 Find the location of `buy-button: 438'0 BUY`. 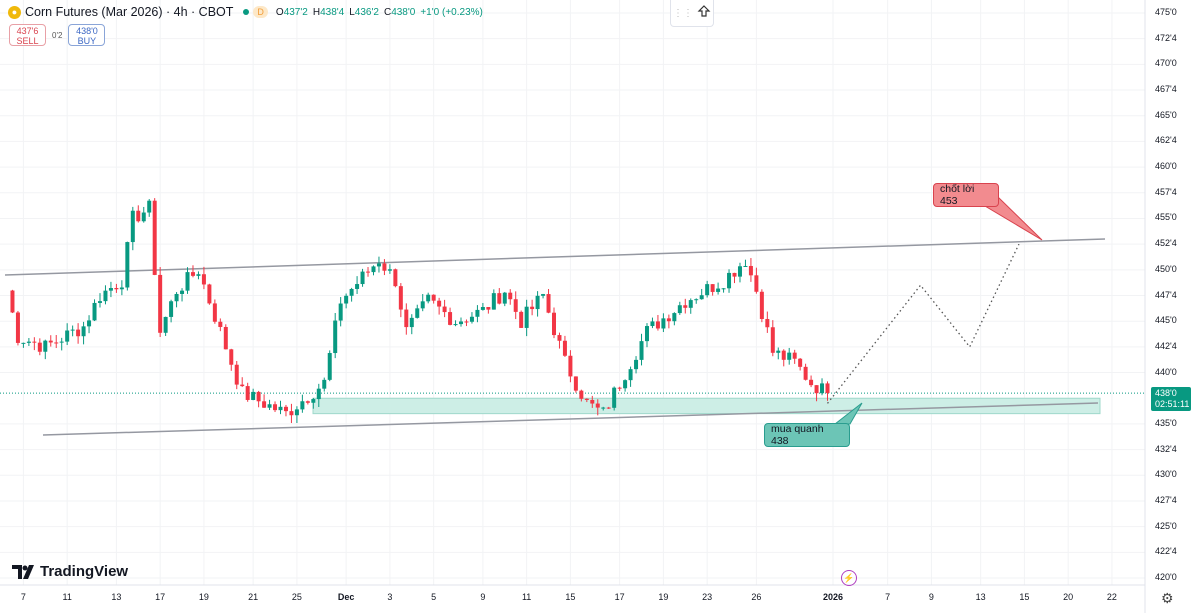

buy-button: 438'0 BUY is located at coordinates (87, 35).